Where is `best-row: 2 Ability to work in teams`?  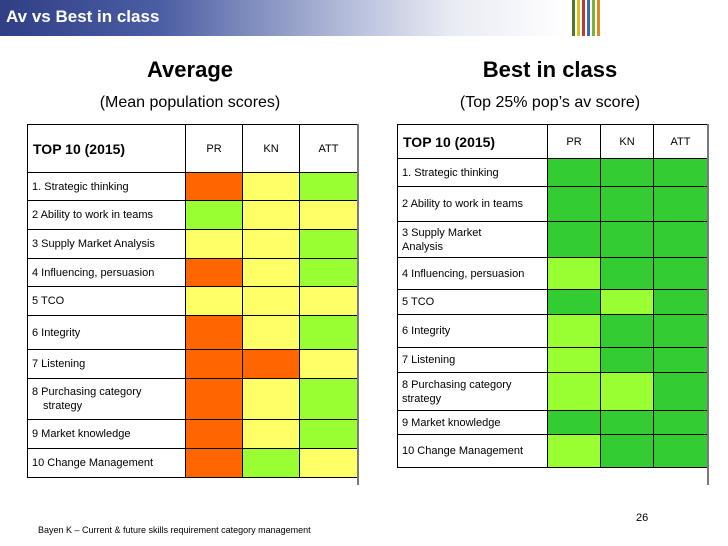
best-row: 2 Ability to work in teams is located at coordinates (552, 204).